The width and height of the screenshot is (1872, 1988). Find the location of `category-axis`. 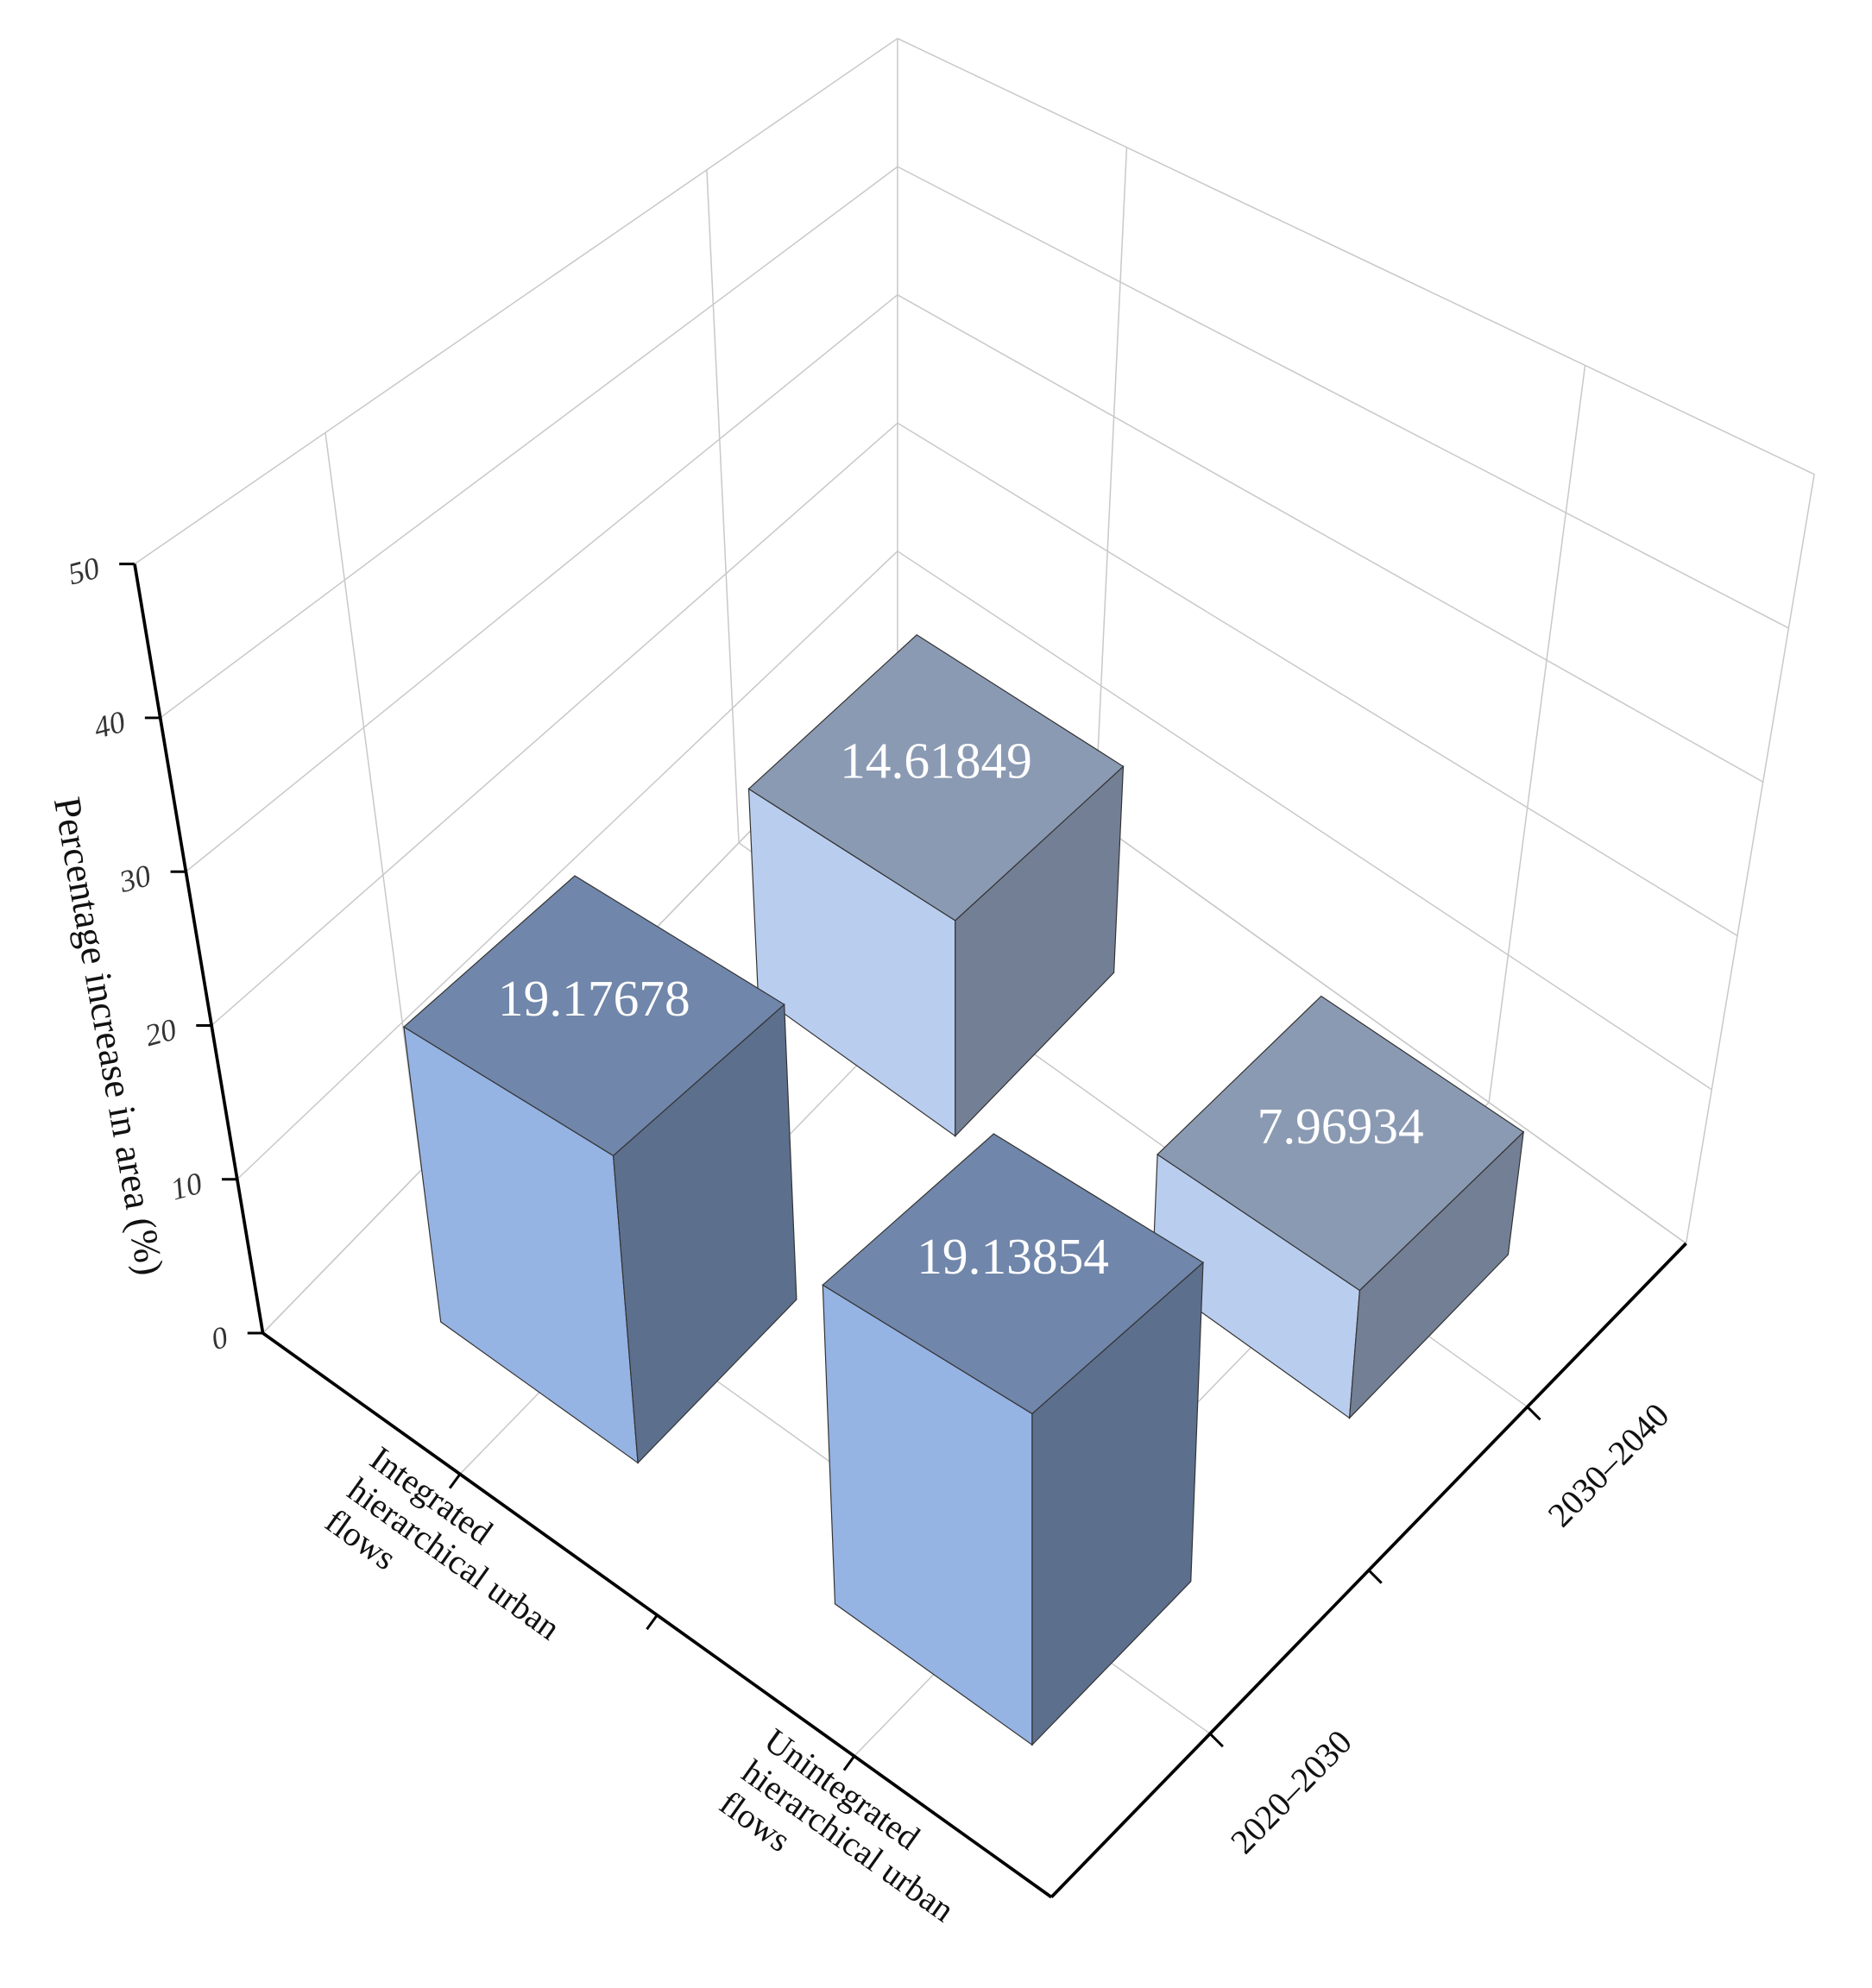

category-axis is located at coordinates (658, 1615).